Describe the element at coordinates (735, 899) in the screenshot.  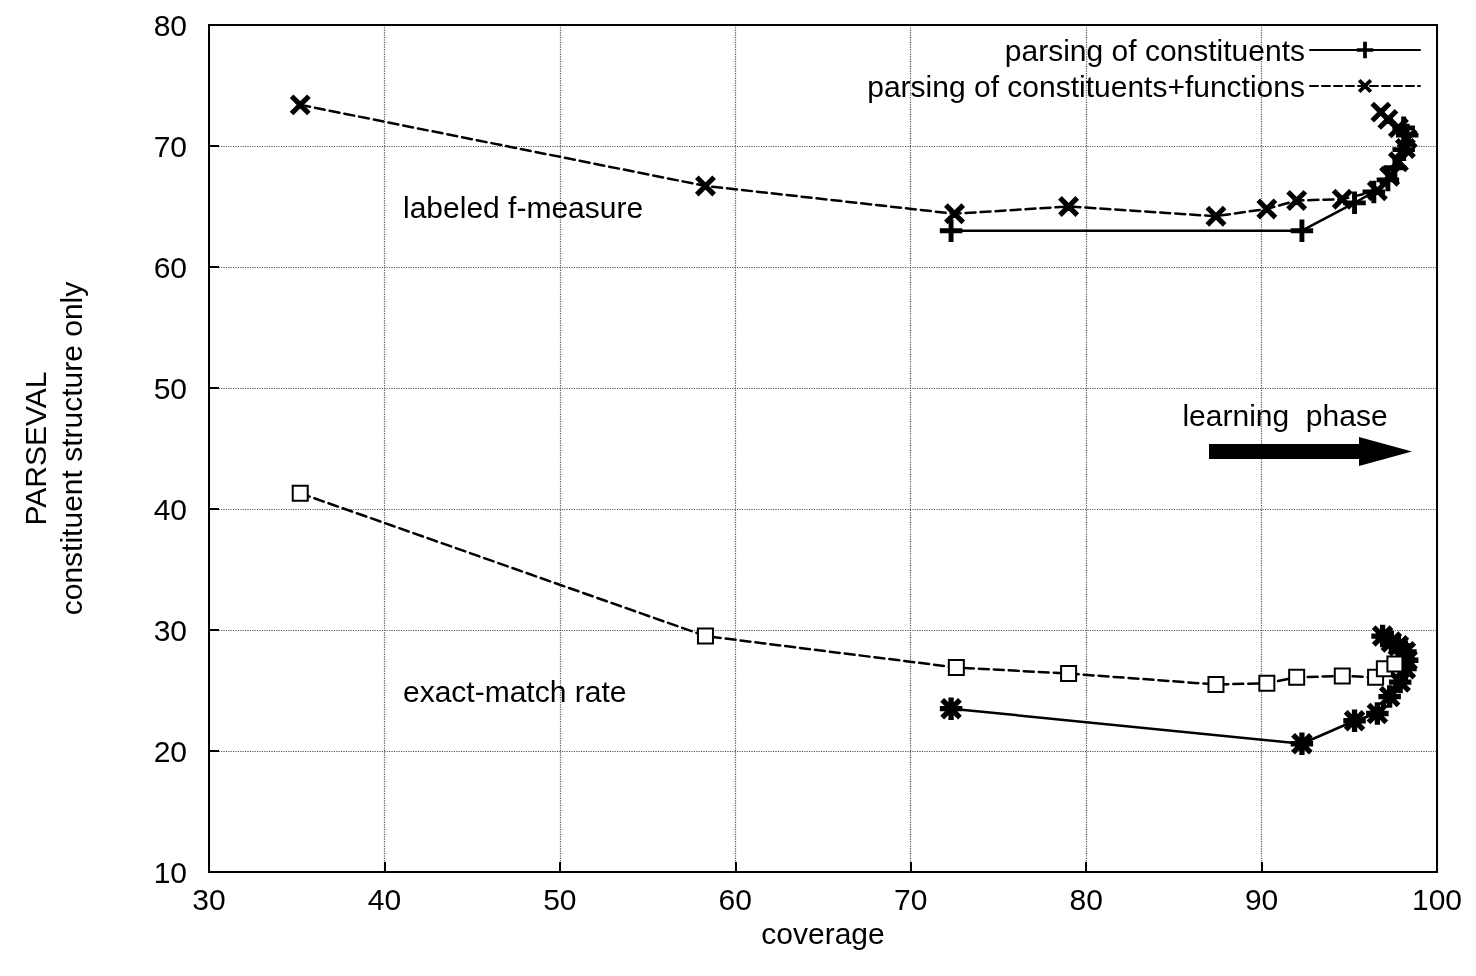
I see `x-tick-label: 60` at that location.